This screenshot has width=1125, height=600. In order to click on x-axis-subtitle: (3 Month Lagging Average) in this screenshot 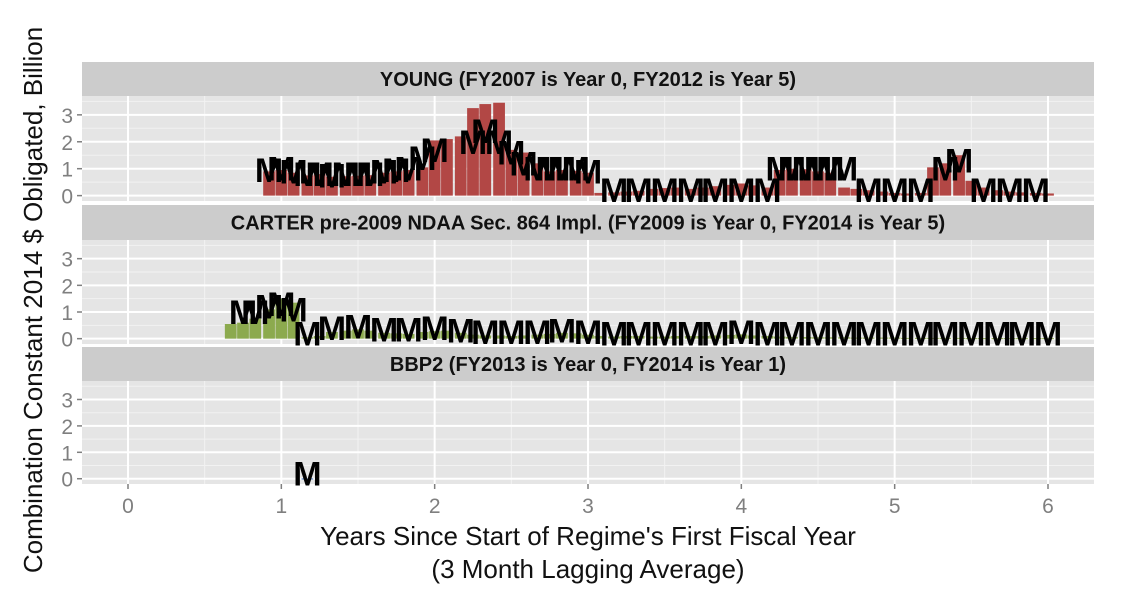, I will do `click(587, 569)`.